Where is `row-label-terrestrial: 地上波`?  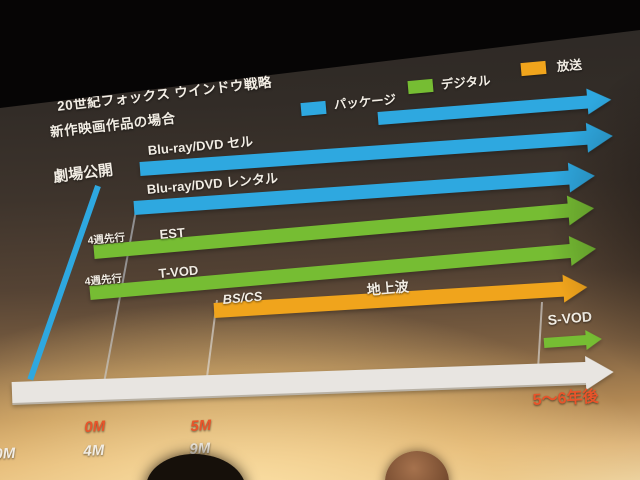 row-label-terrestrial: 地上波 is located at coordinates (388, 288).